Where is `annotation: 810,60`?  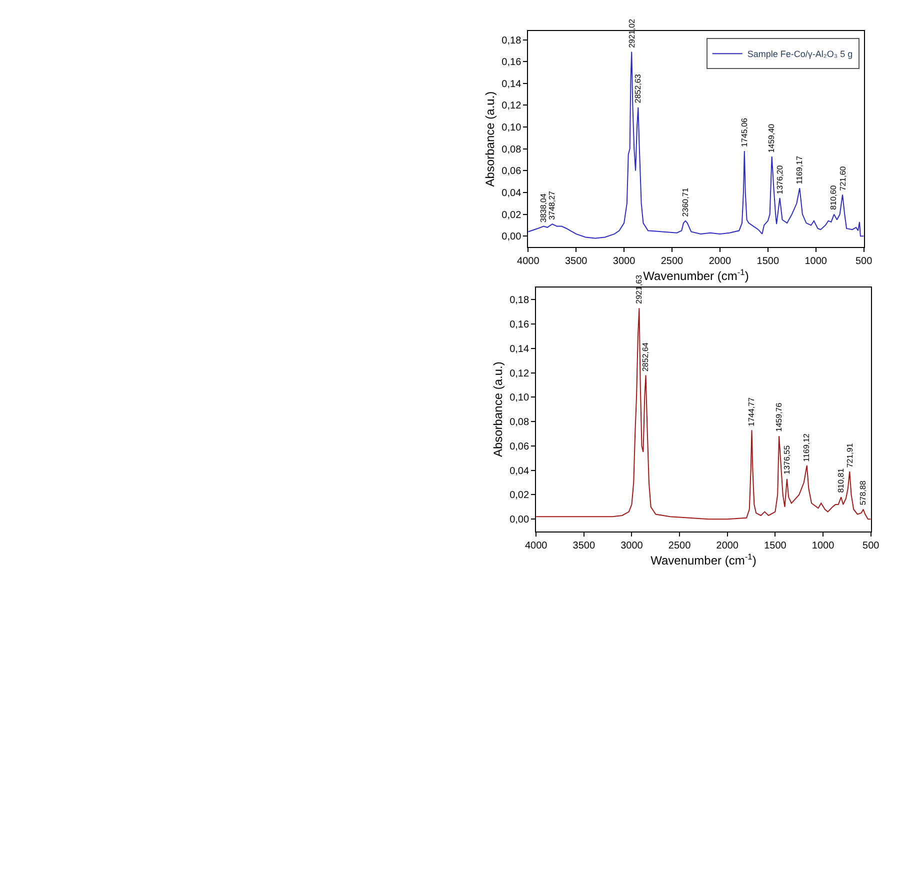 annotation: 810,60 is located at coordinates (833, 197).